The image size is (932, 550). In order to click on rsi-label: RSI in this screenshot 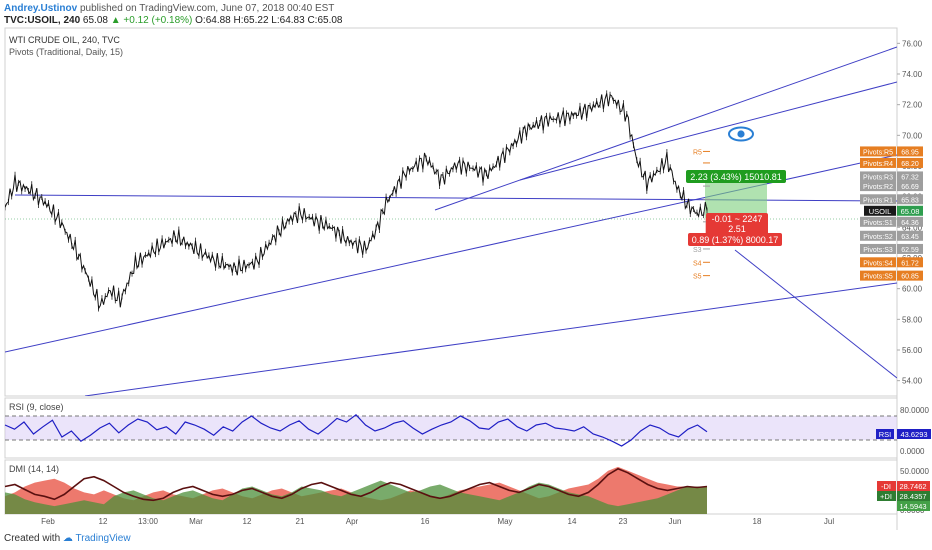, I will do `click(885, 434)`.